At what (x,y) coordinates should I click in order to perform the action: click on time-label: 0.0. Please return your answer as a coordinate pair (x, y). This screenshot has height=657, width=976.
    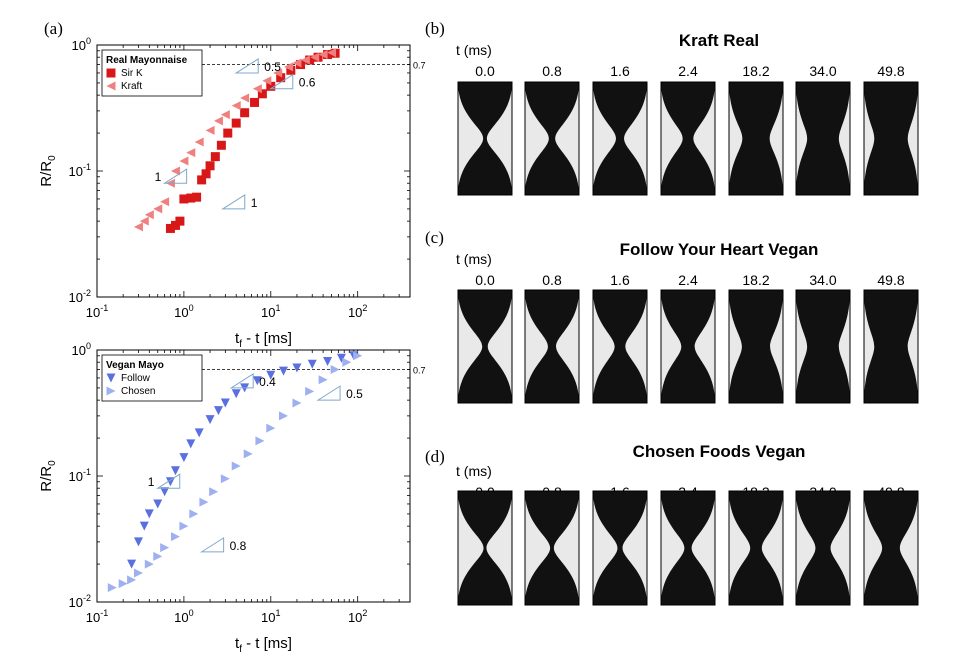
    Looking at the image, I should click on (485, 71).